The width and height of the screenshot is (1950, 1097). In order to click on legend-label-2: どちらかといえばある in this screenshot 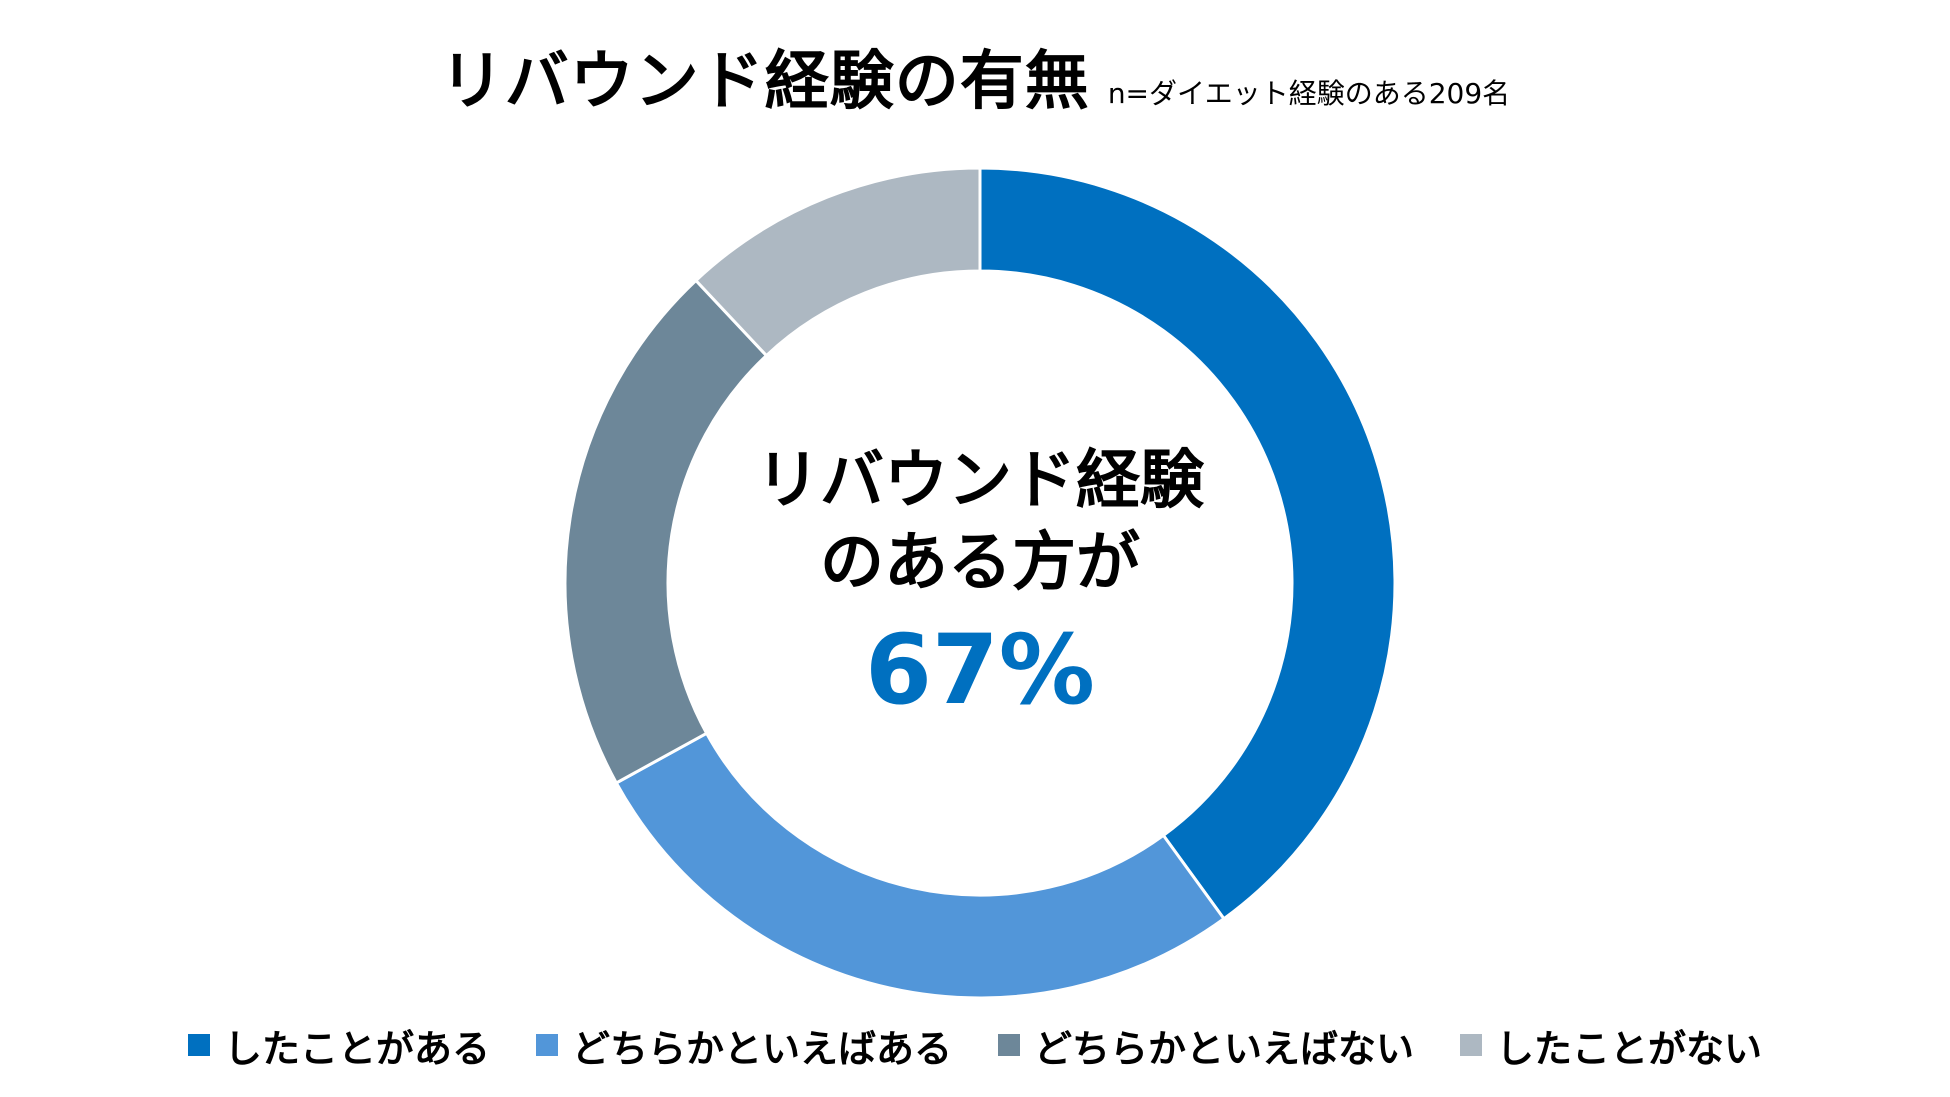, I will do `click(761, 1048)`.